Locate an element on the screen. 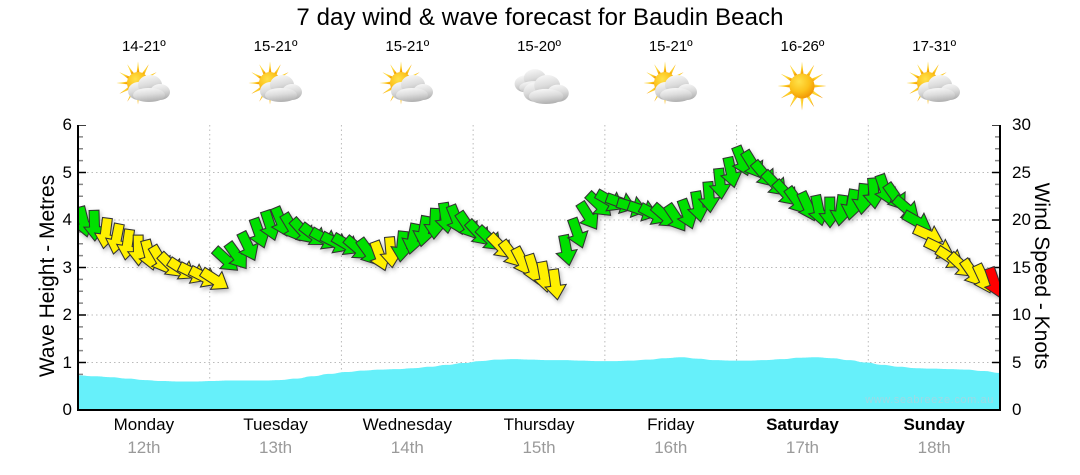 The image size is (1080, 475). day-footer-saturday: Saturday 17th is located at coordinates (803, 437).